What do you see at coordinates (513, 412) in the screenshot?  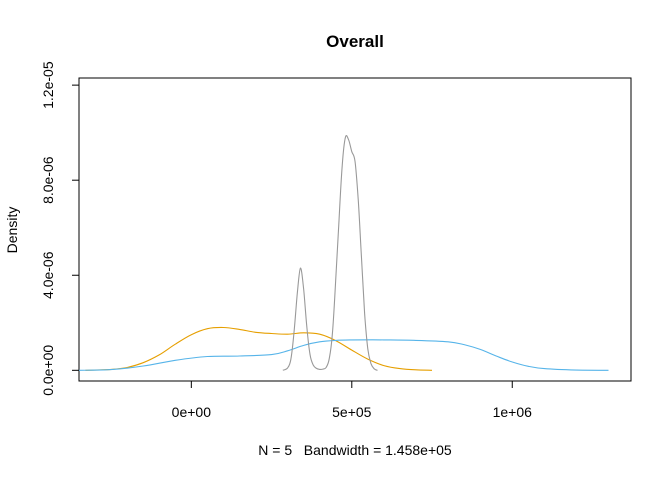 I see `x-tick-label: 1e+06` at bounding box center [513, 412].